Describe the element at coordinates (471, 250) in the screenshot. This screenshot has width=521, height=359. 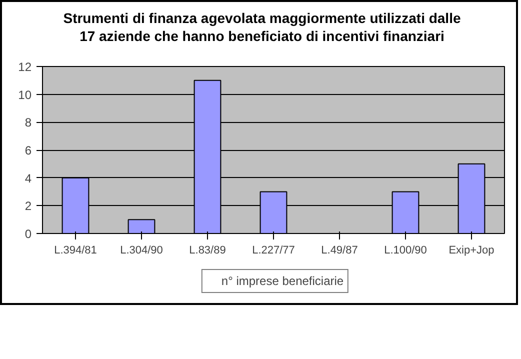
I see `x-tick-label: Exip+Jop` at that location.